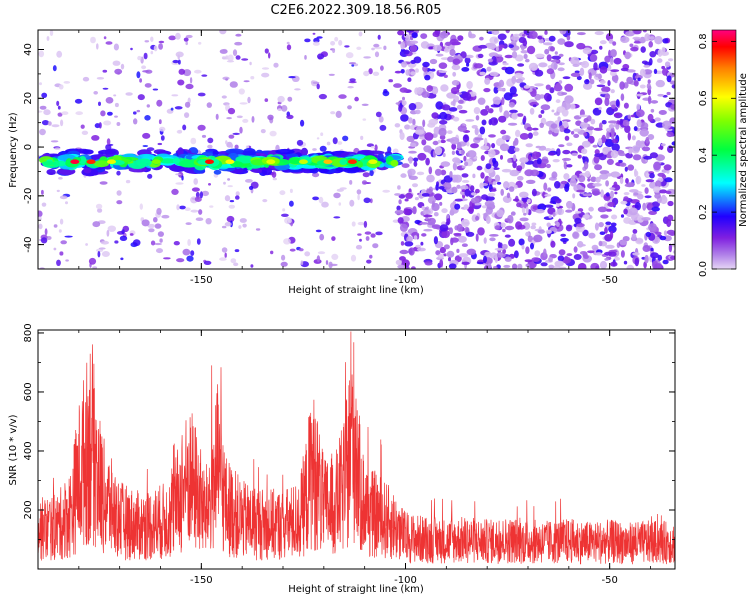  What do you see at coordinates (703, 155) in the screenshot?
I see `colorbar-tick-label: 0.4` at bounding box center [703, 155].